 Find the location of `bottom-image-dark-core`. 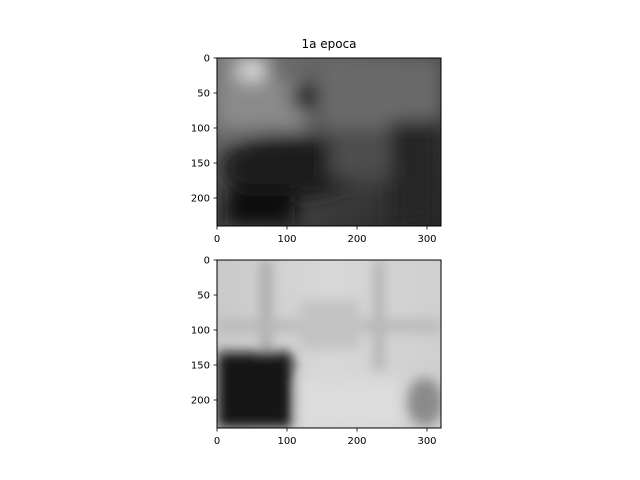

bottom-image-dark-core is located at coordinates (255, 392).